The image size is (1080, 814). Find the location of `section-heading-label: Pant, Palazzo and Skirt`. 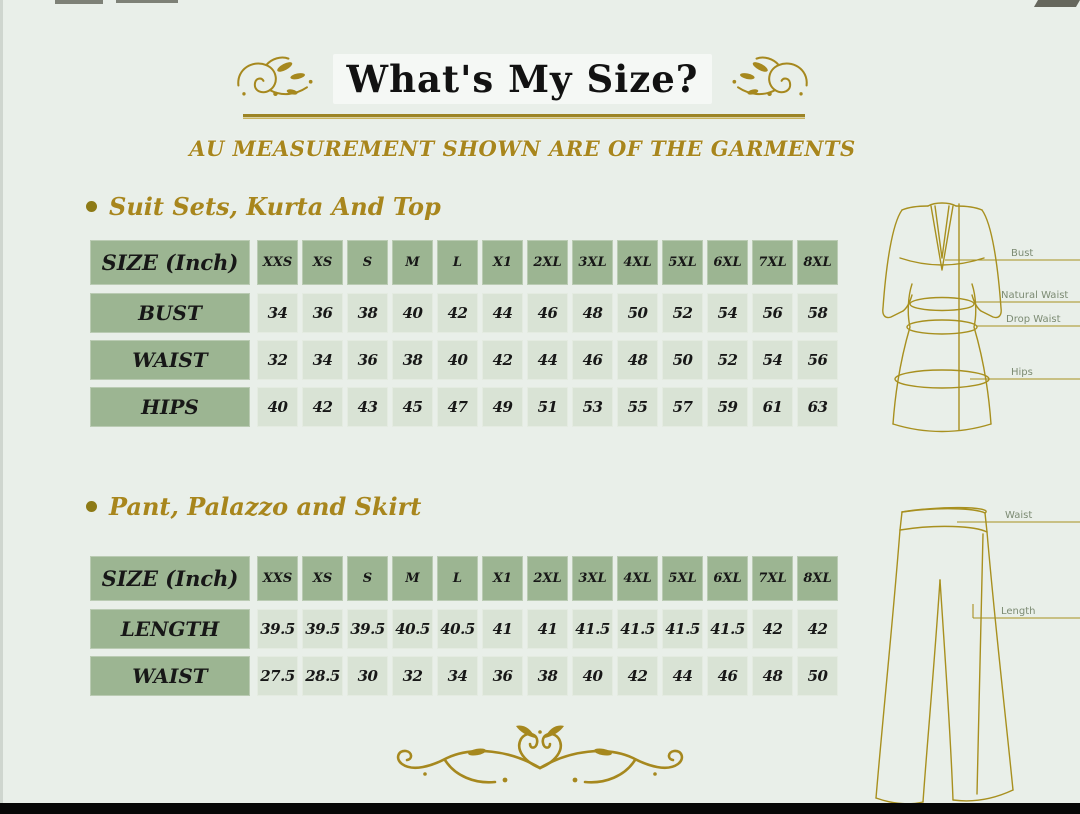

section-heading-label: Pant, Palazzo and Skirt is located at coordinates (265, 506).